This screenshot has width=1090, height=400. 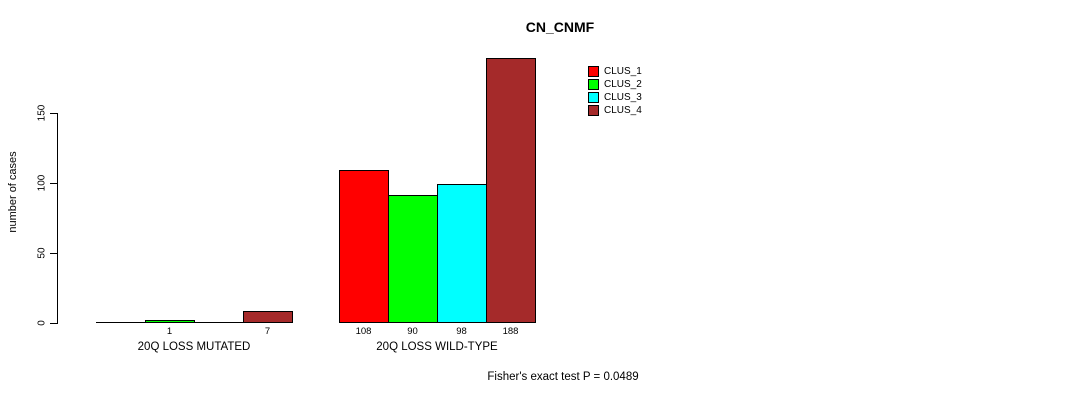 I want to click on legend-item-clus_3: CLUS_3, so click(x=615, y=97).